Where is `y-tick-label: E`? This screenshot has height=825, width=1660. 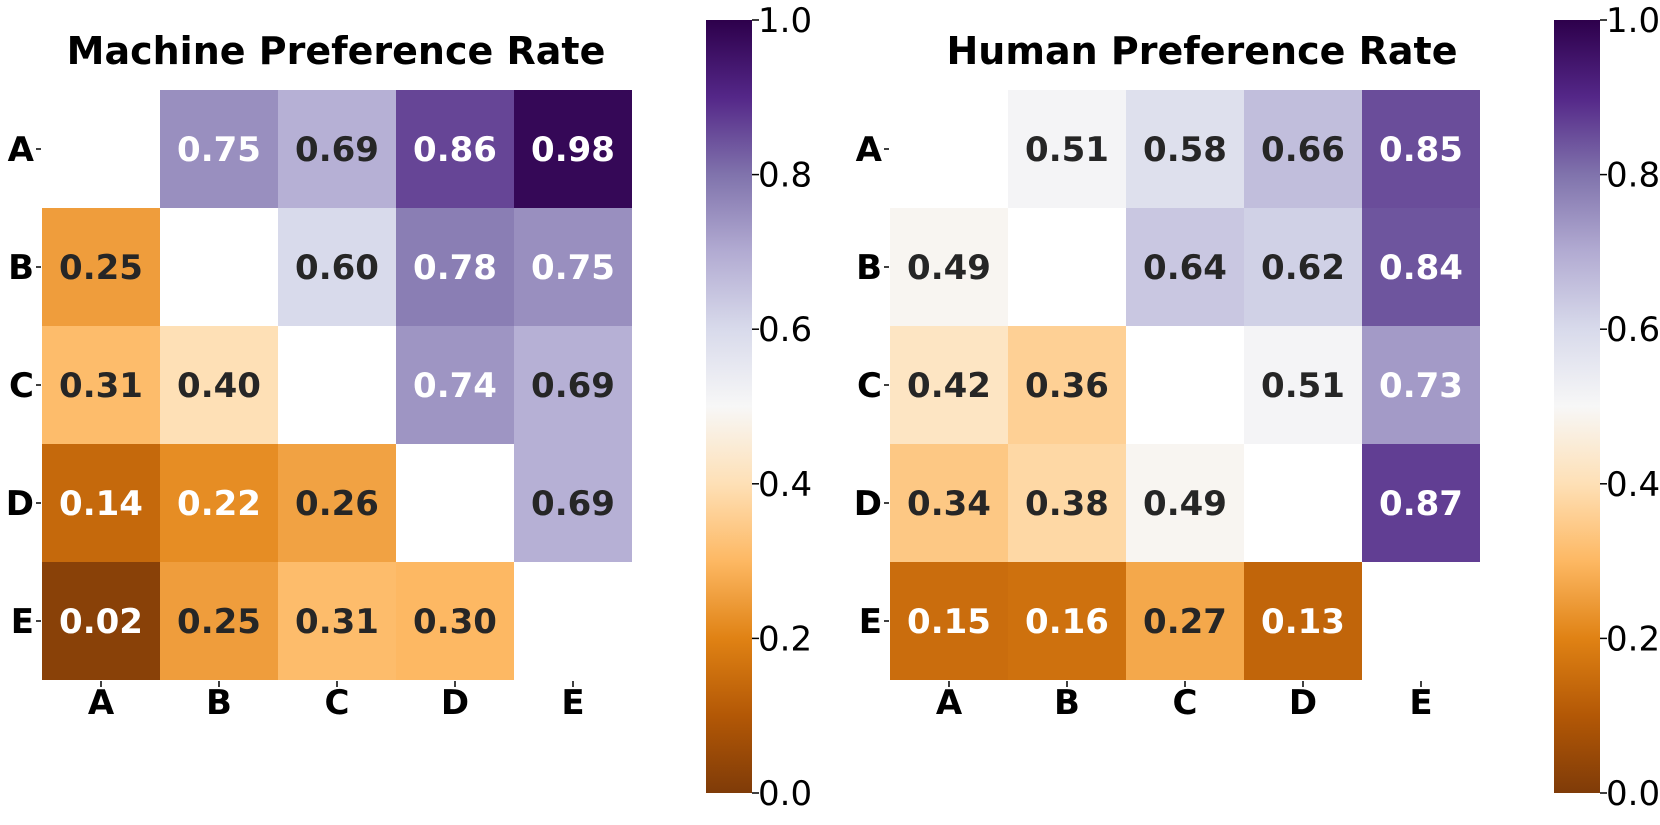
y-tick-label: E is located at coordinates (22, 622).